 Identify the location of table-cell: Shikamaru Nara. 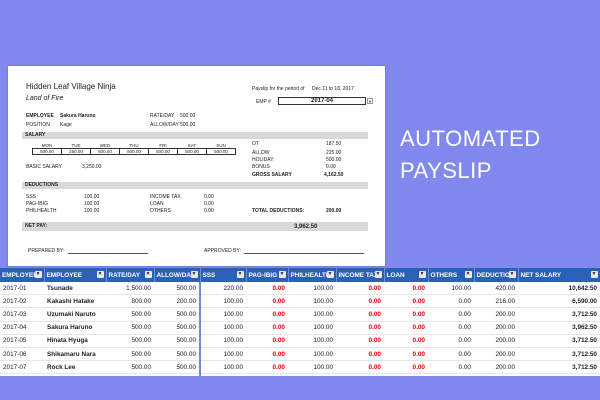
(75, 354).